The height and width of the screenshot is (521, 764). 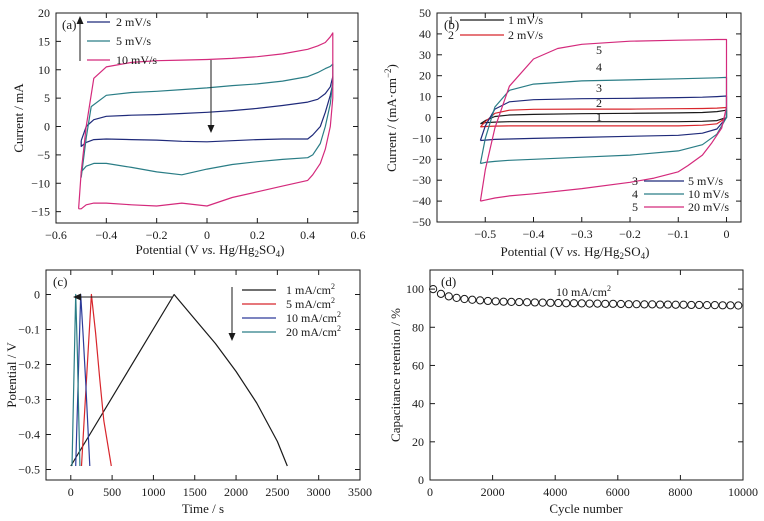 What do you see at coordinates (29, 470) in the screenshot?
I see `panel-c-y-tick-label: −0.5` at bounding box center [29, 470].